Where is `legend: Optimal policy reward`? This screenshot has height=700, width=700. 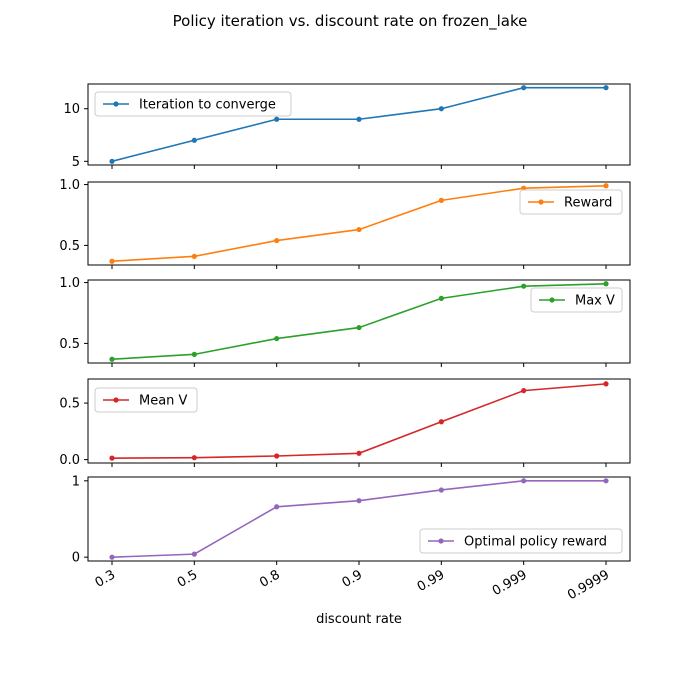
legend: Optimal policy reward is located at coordinates (521, 541).